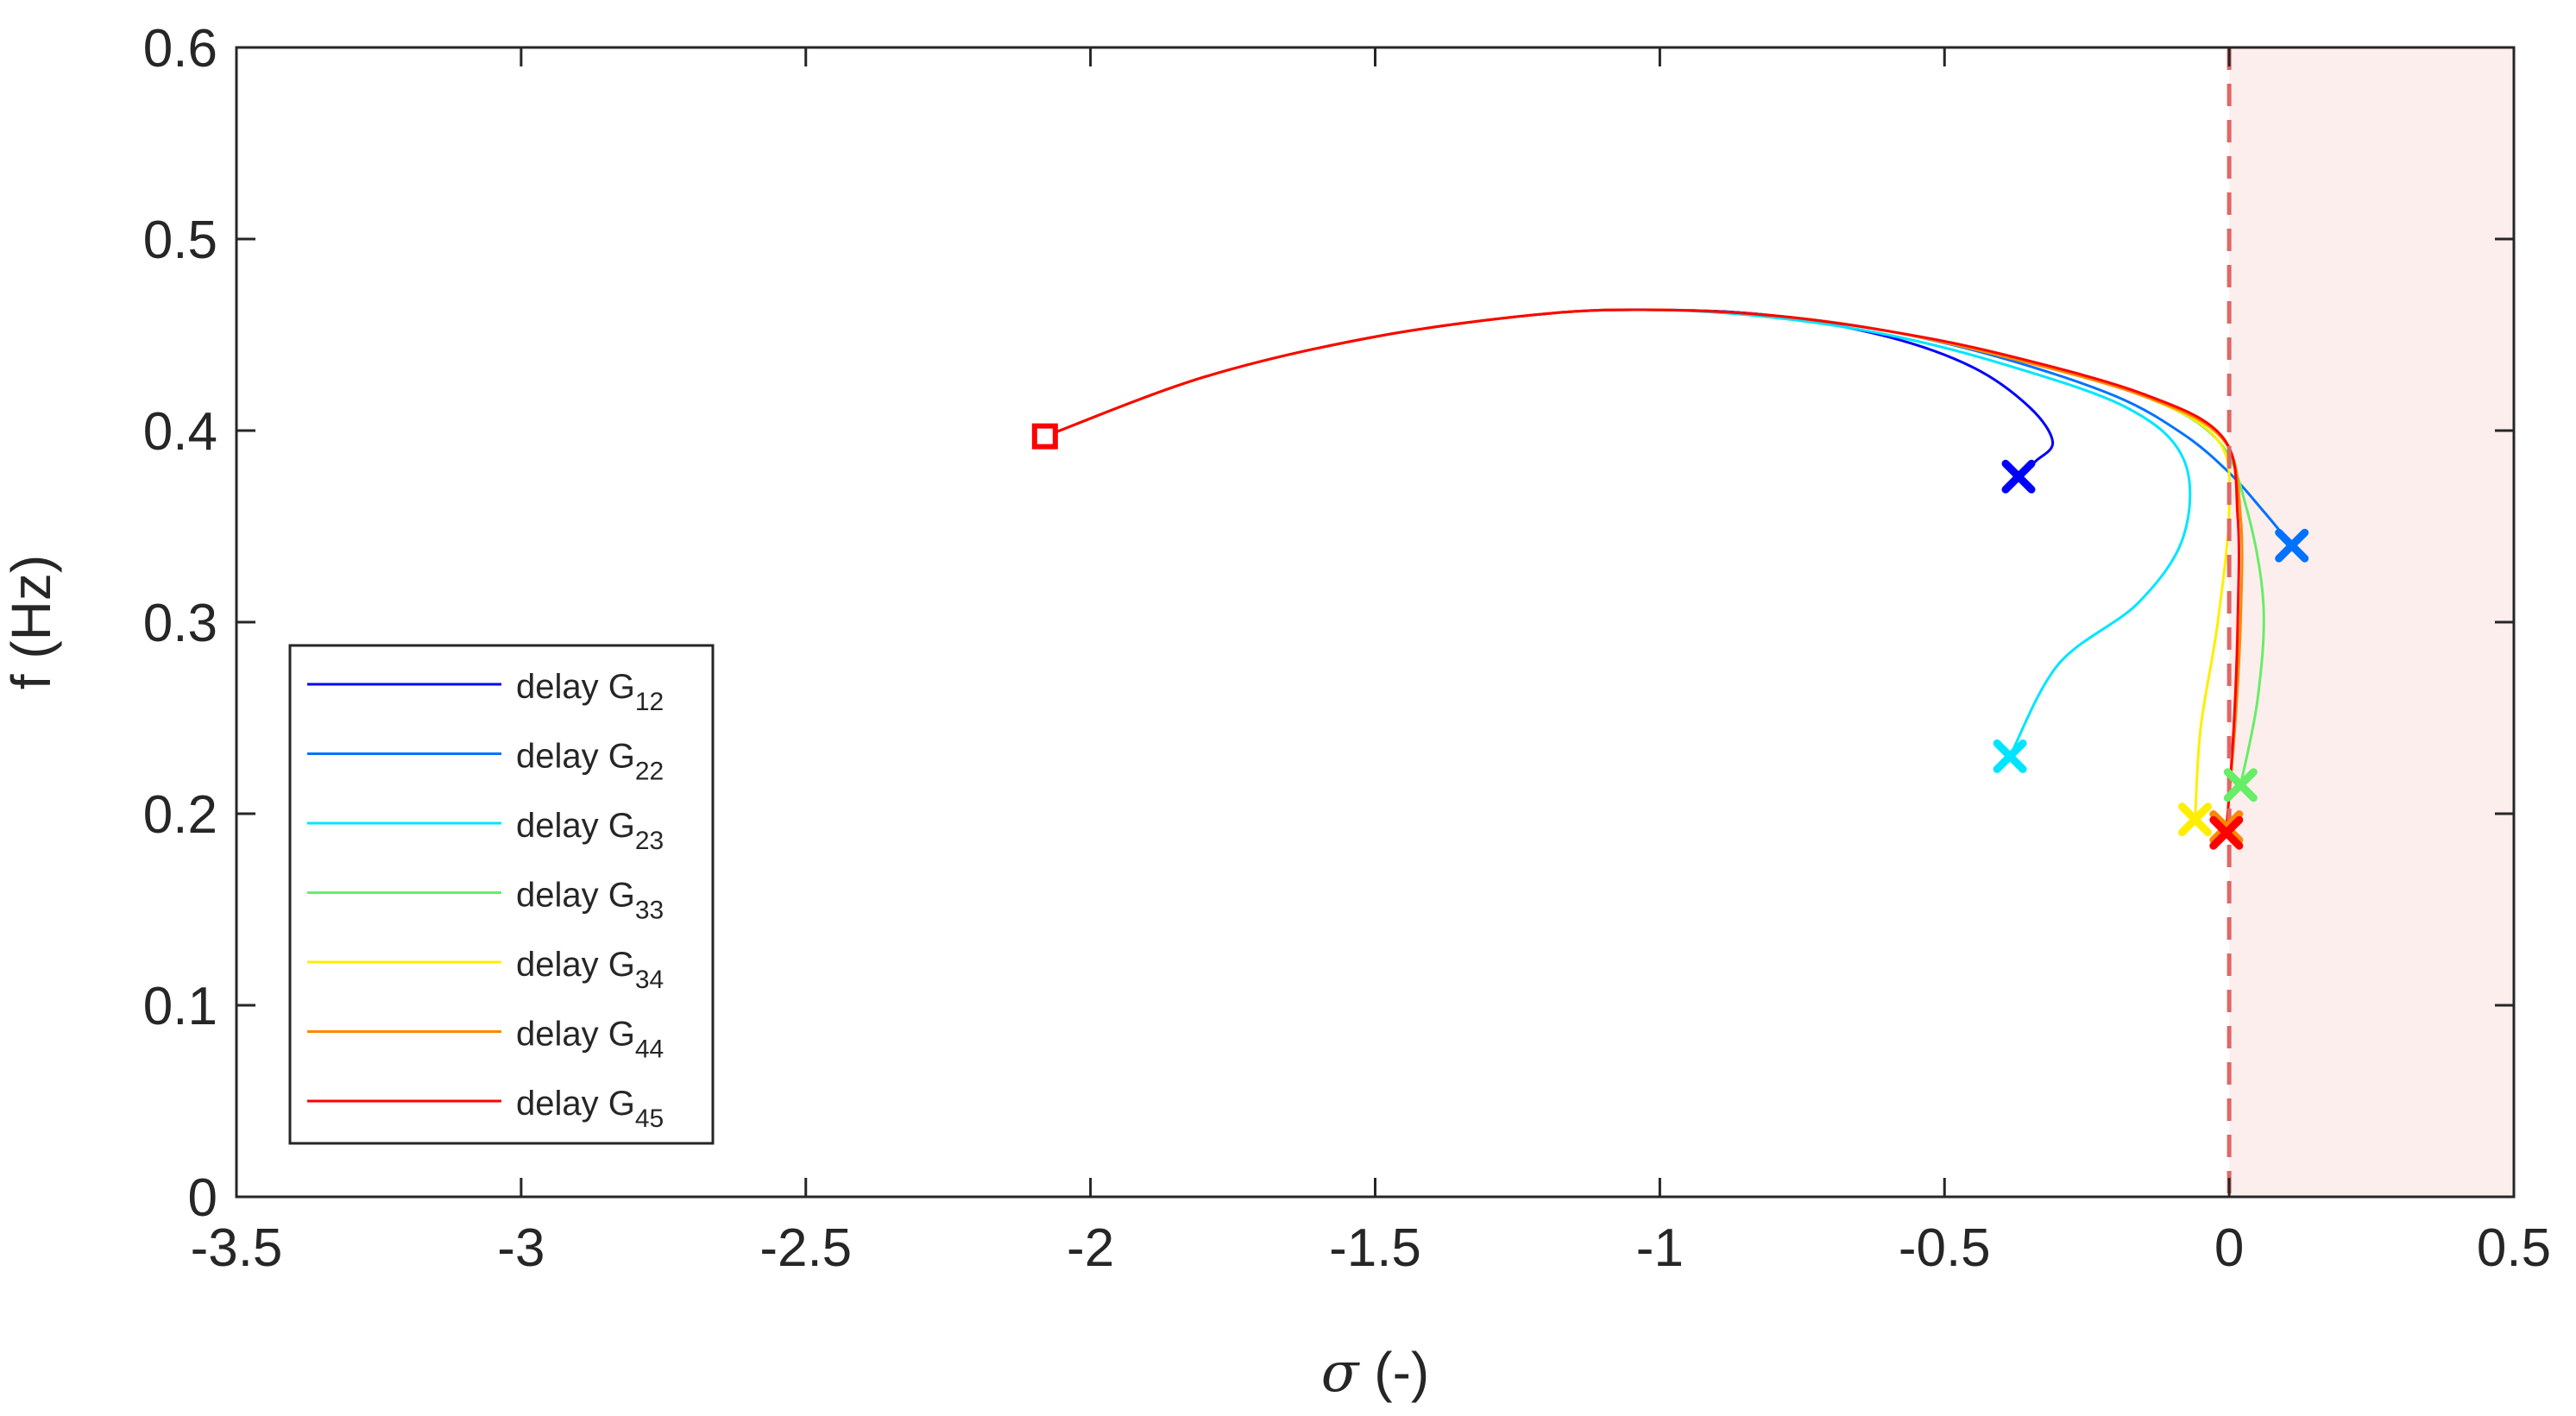 Image resolution: width=2576 pixels, height=1416 pixels. What do you see at coordinates (31, 622) in the screenshot?
I see `y-axis-label: f (Hz)` at bounding box center [31, 622].